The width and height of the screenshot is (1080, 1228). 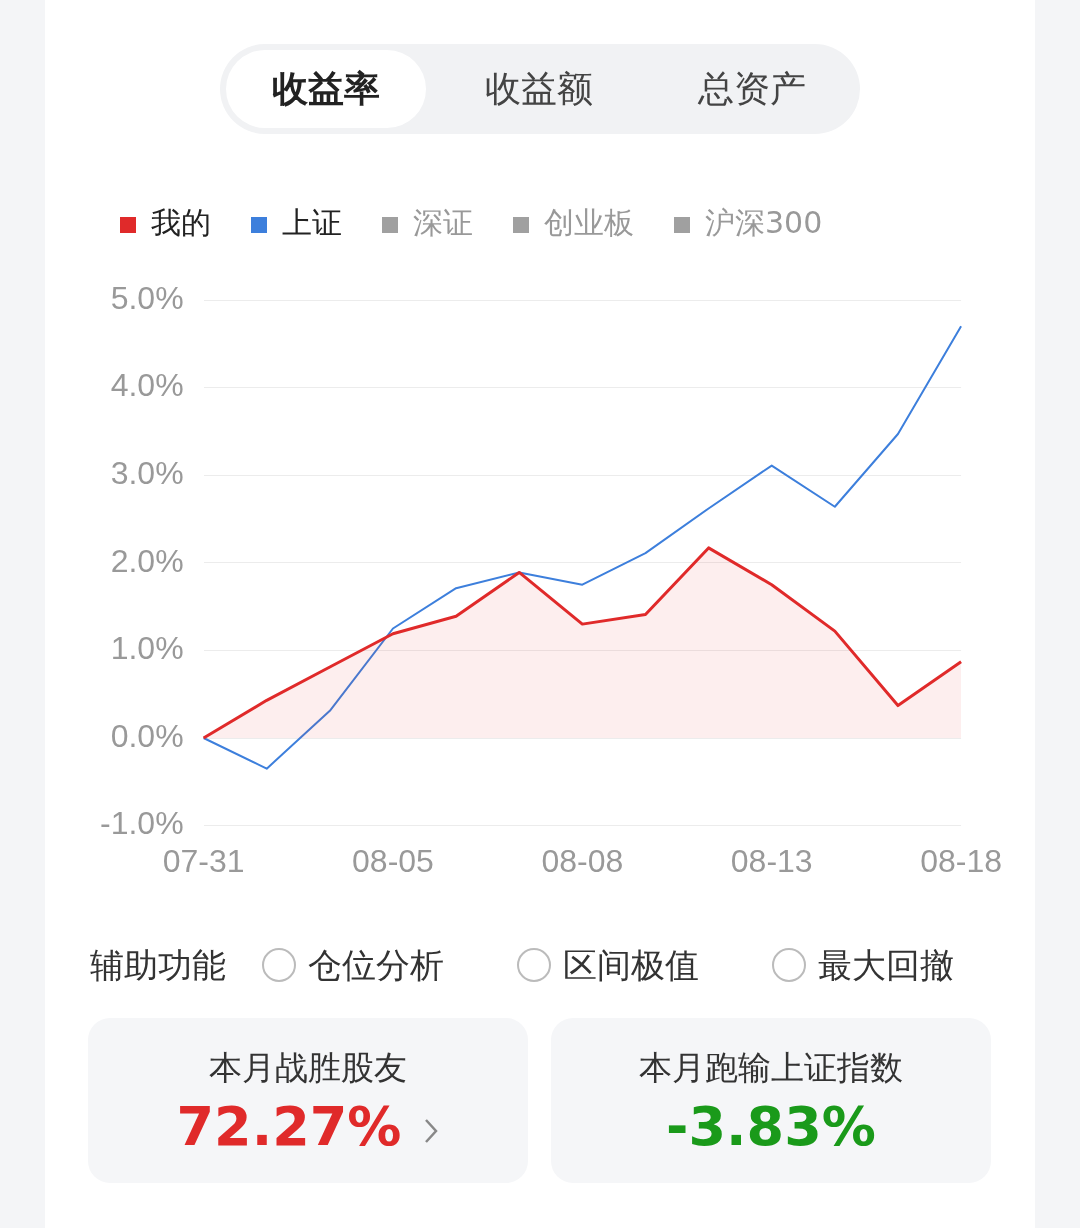 I want to click on text: -3.83%, so click(x=771, y=1126).